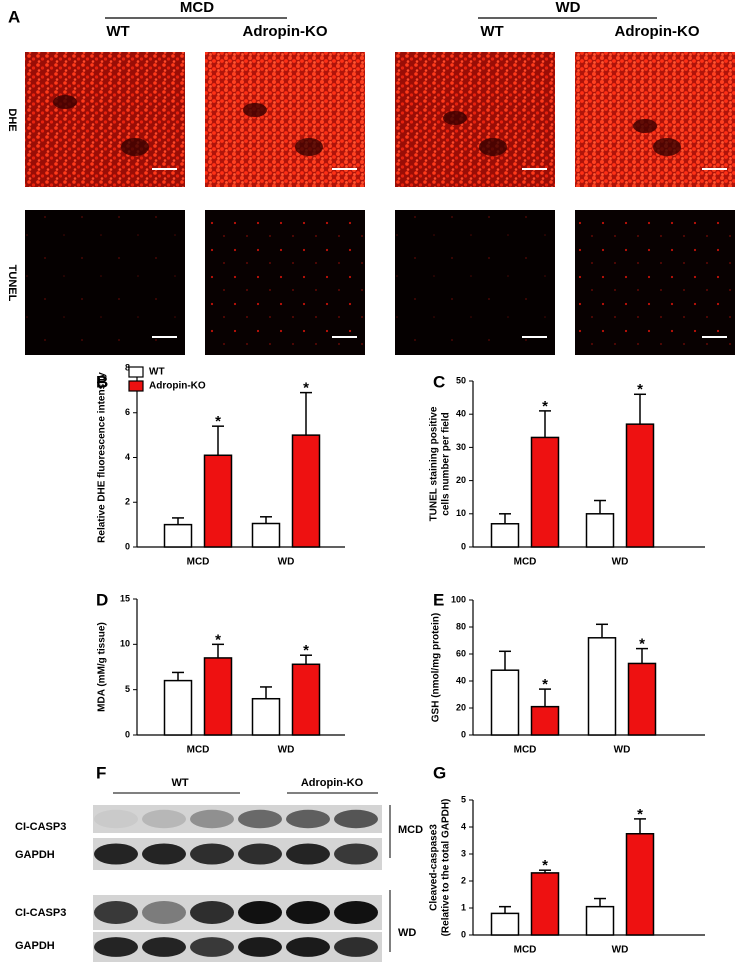 The image size is (740, 973). Describe the element at coordinates (102, 599) in the screenshot. I see `panel-label: D` at that location.